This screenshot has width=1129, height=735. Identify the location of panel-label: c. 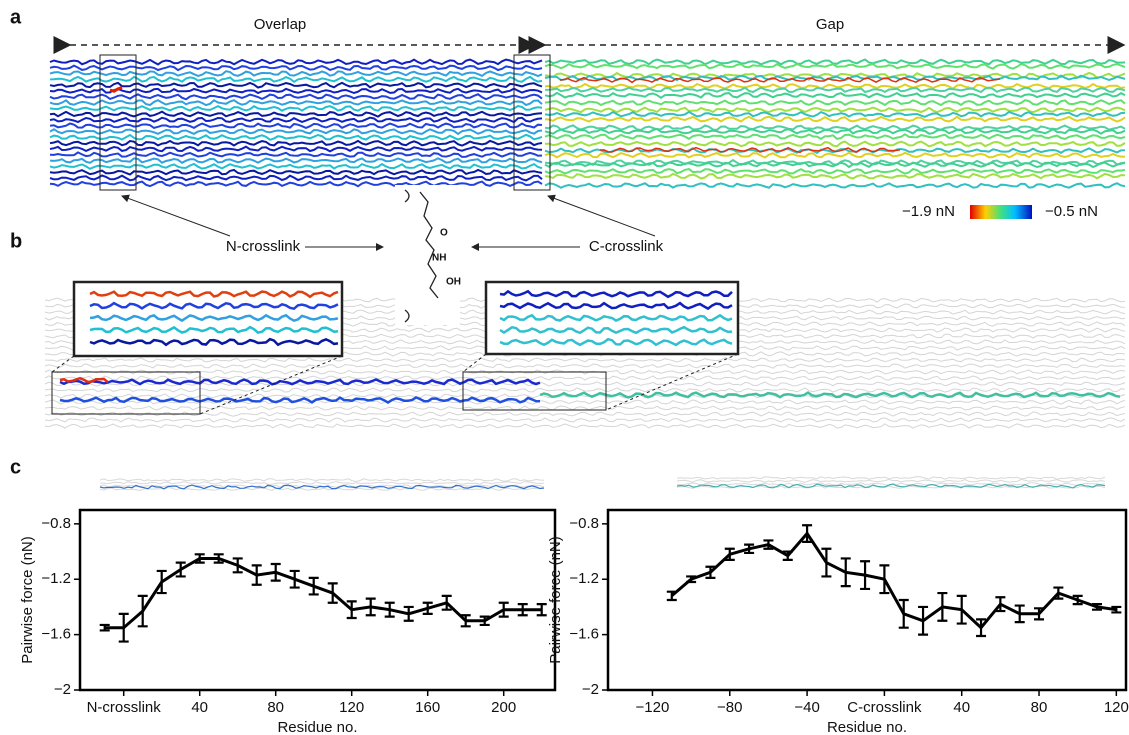
(15, 467).